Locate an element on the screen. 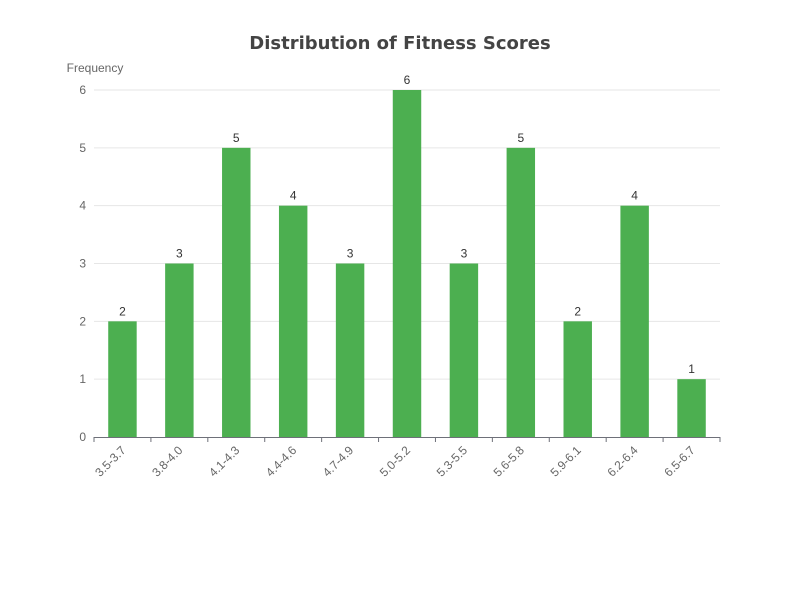 The width and height of the screenshot is (800, 600). x-tick-label: 5.3-5.5 is located at coordinates (452, 461).